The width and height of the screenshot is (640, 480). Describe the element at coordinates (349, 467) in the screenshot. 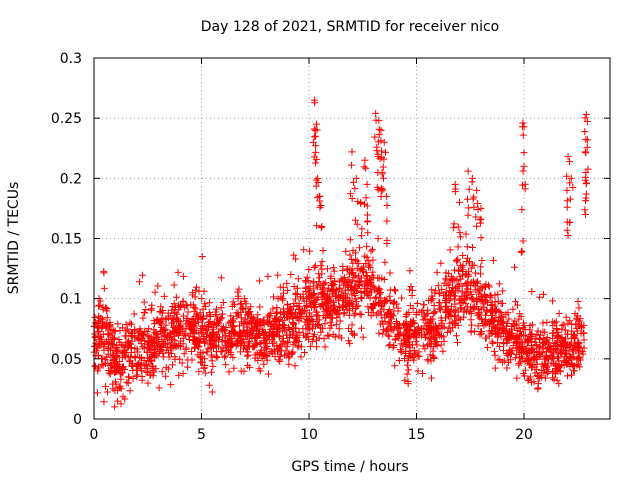

I see `x-axis-label: GPS time / hours` at that location.